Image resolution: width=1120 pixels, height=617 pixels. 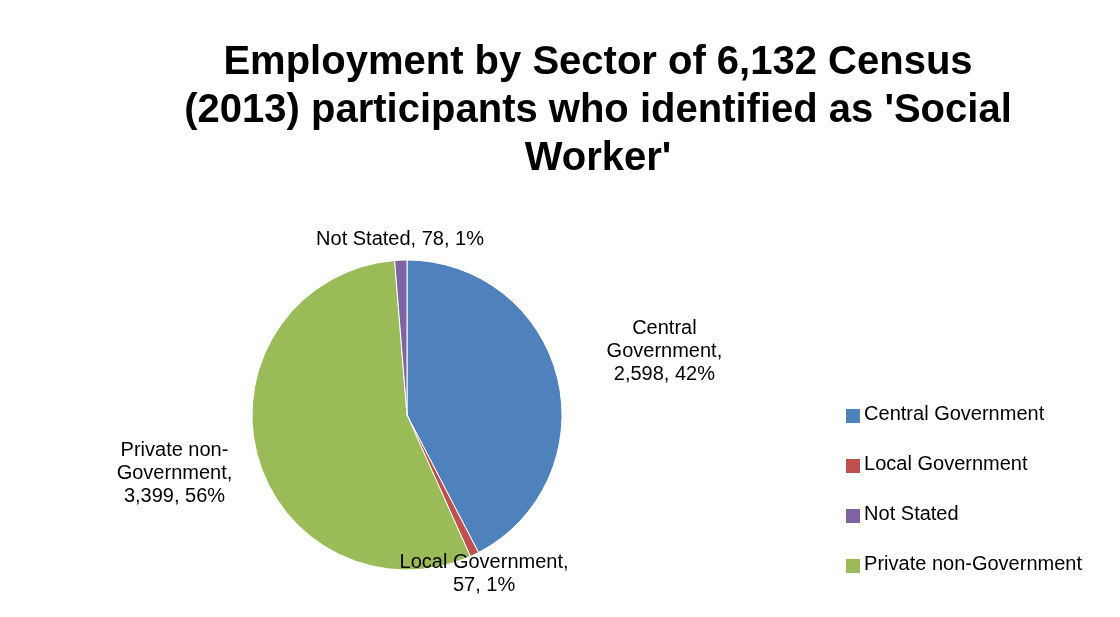 What do you see at coordinates (954, 413) in the screenshot?
I see `legend-label: Central Government` at bounding box center [954, 413].